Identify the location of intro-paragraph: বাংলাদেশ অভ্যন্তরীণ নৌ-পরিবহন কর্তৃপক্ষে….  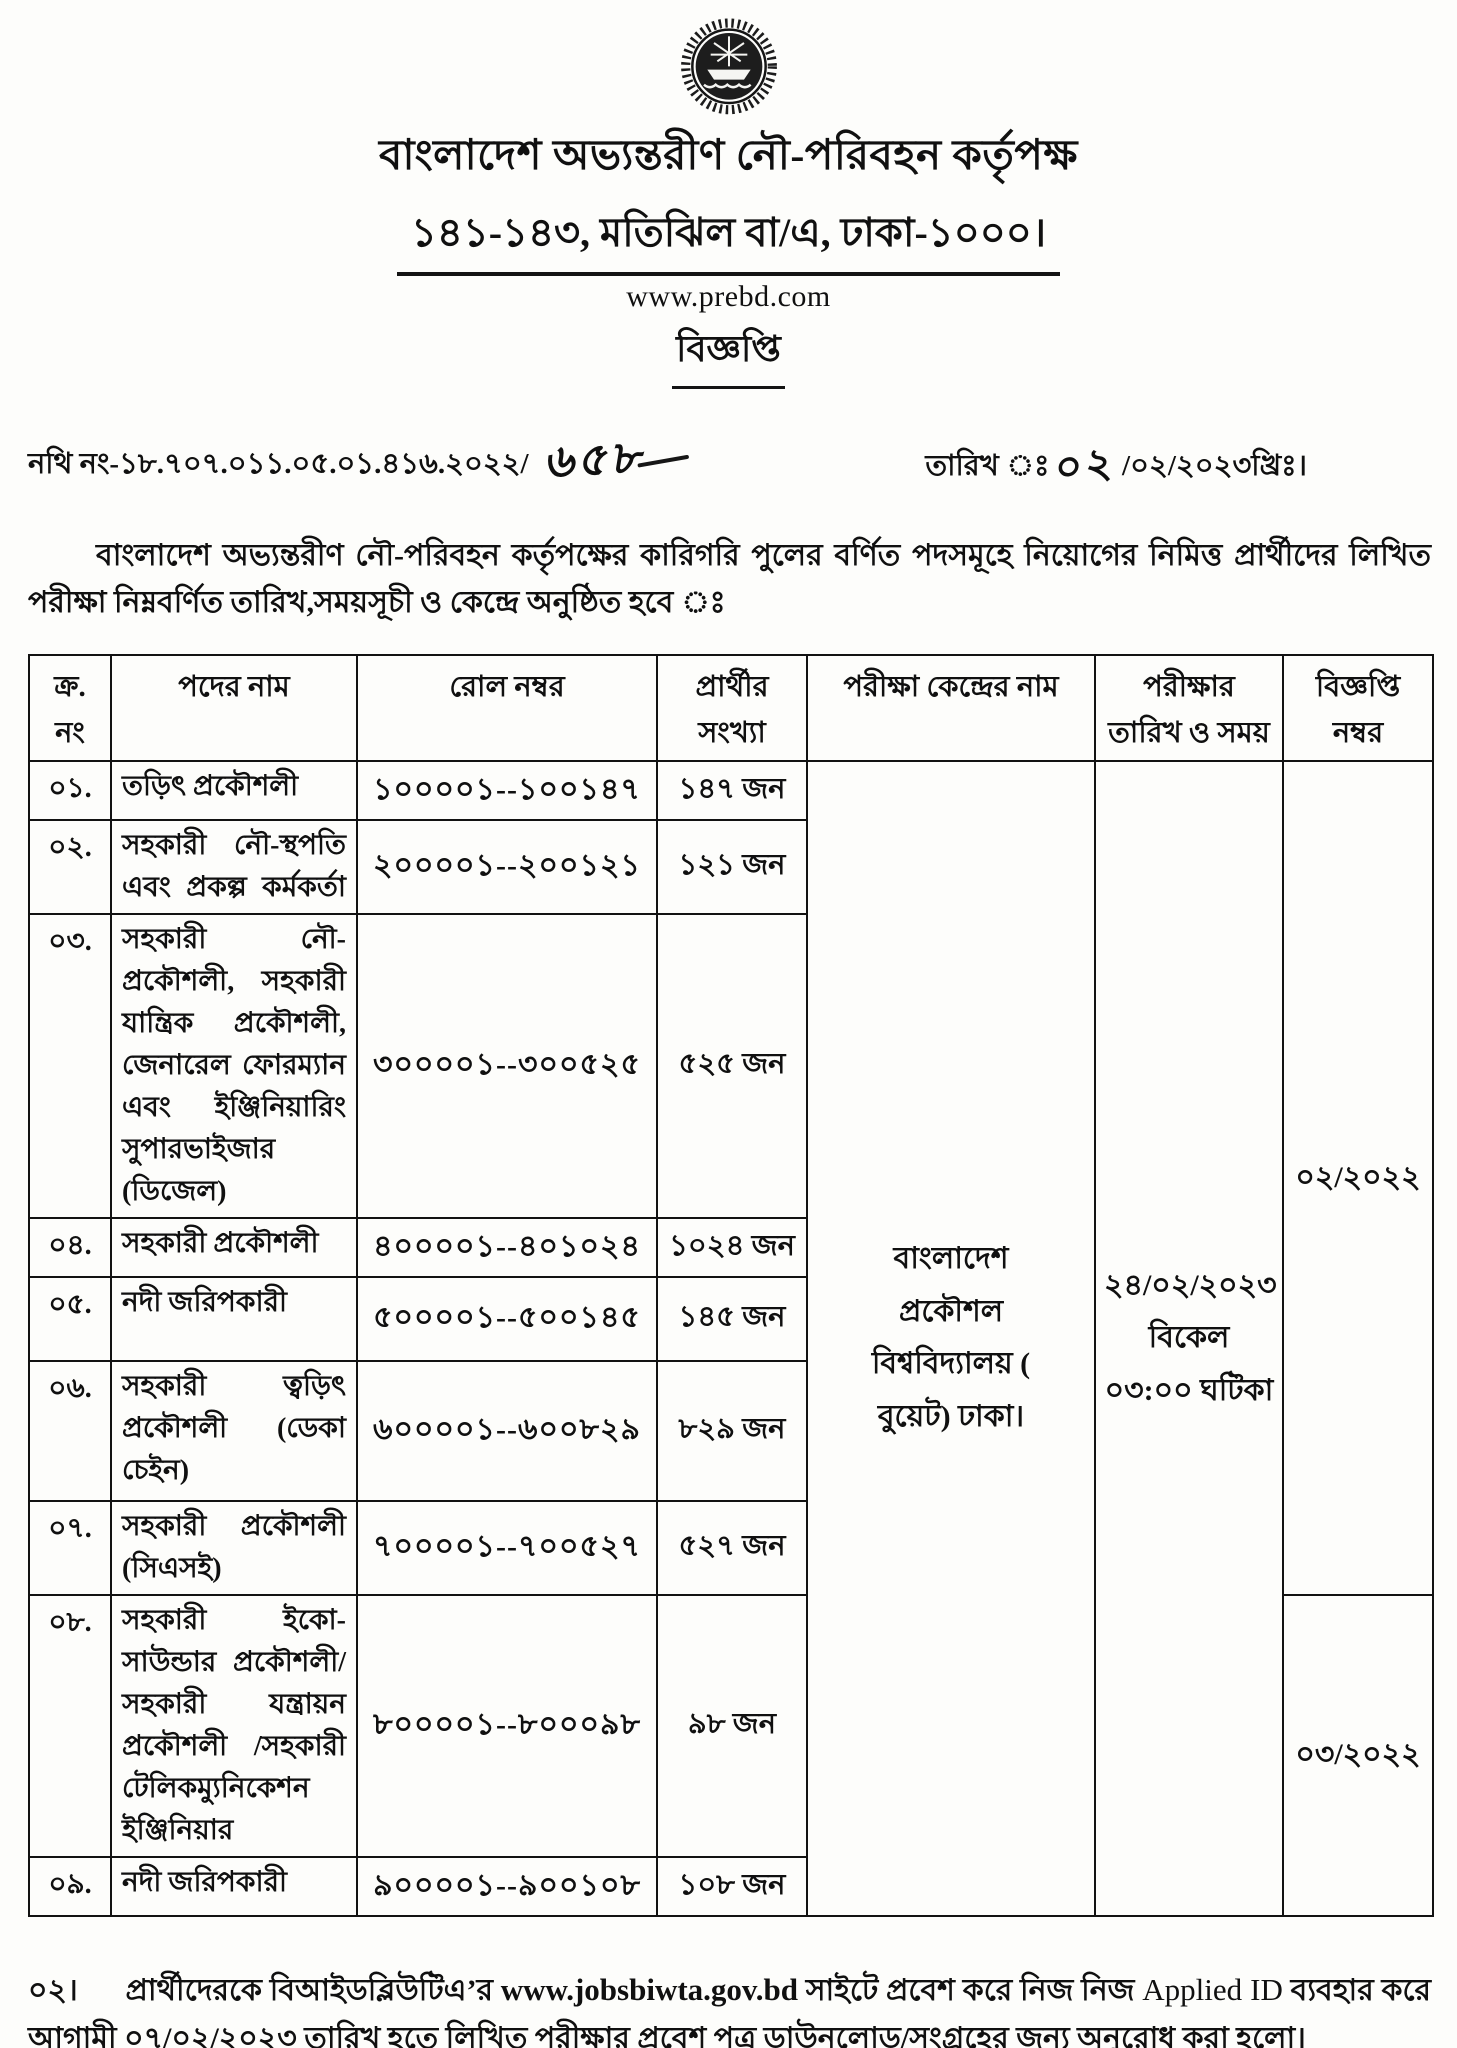
(729, 579).